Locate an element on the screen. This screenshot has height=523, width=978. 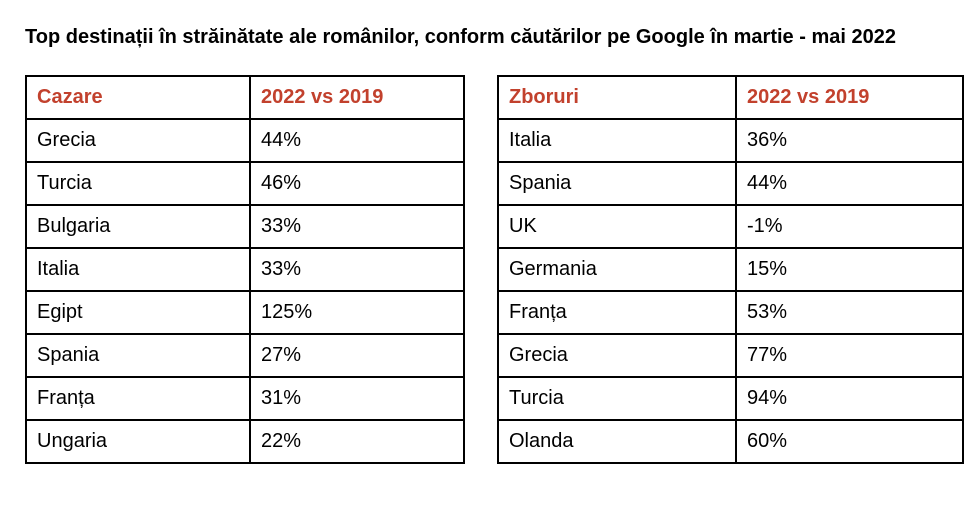
change-cell: 15% is located at coordinates (849, 269).